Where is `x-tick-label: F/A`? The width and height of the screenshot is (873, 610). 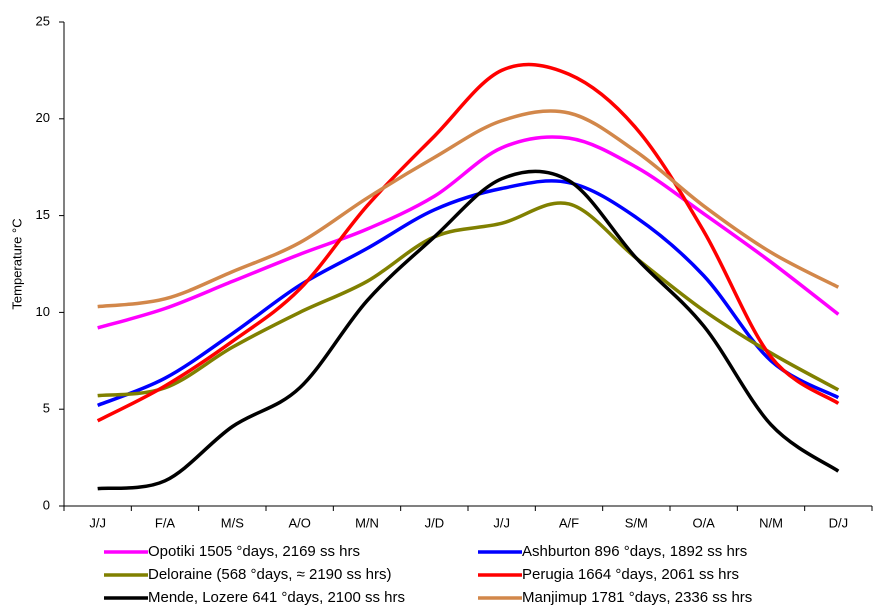 x-tick-label: F/A is located at coordinates (165, 522).